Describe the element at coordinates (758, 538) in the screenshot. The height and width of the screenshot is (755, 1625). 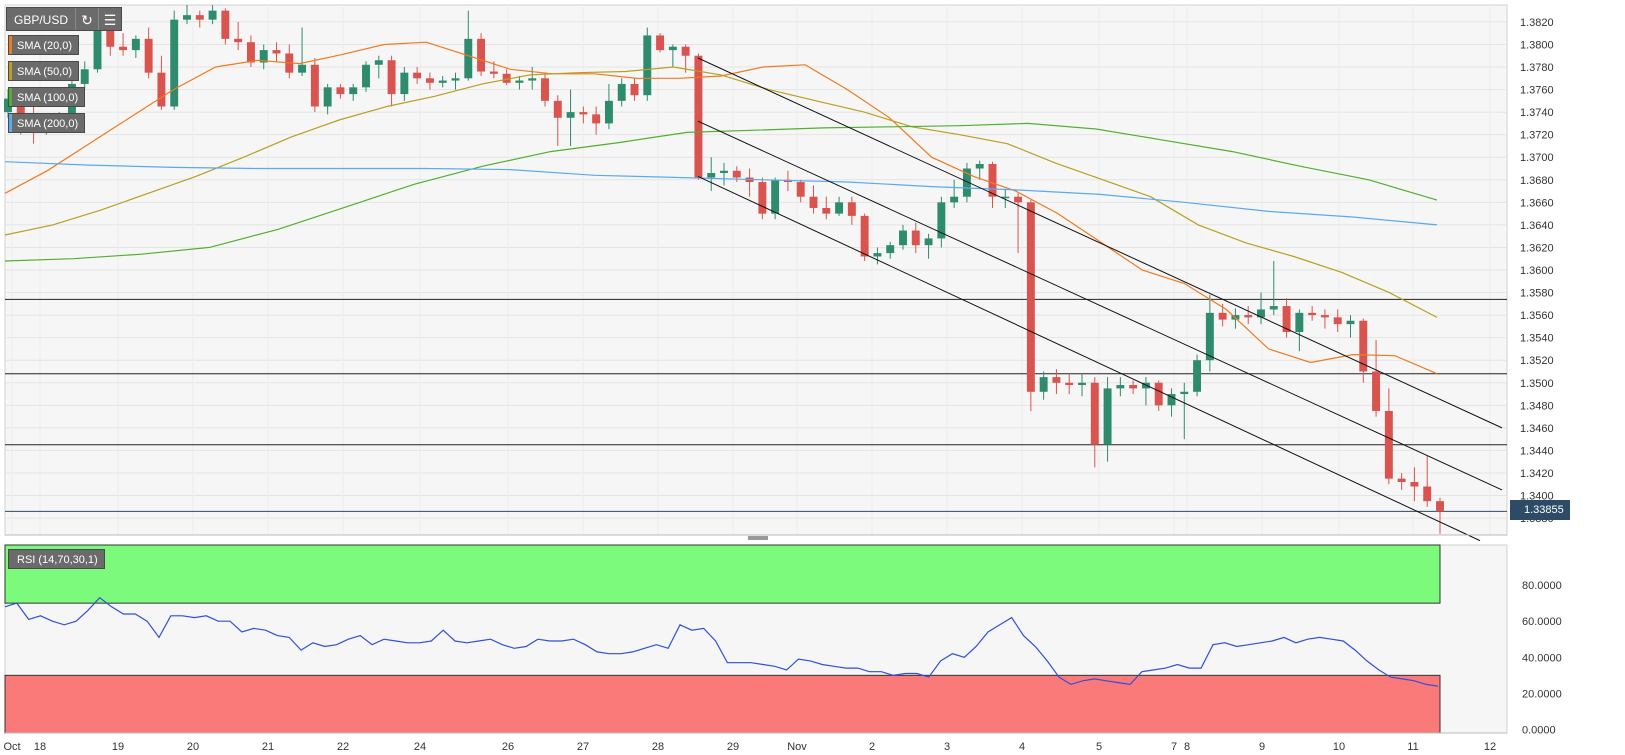
I see `panel-resize-handle` at that location.